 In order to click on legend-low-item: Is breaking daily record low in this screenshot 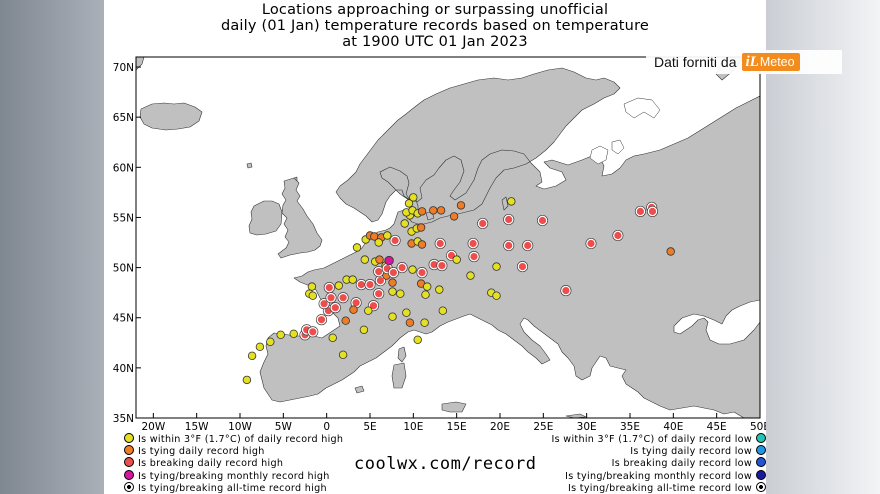, I will do `click(689, 463)`.